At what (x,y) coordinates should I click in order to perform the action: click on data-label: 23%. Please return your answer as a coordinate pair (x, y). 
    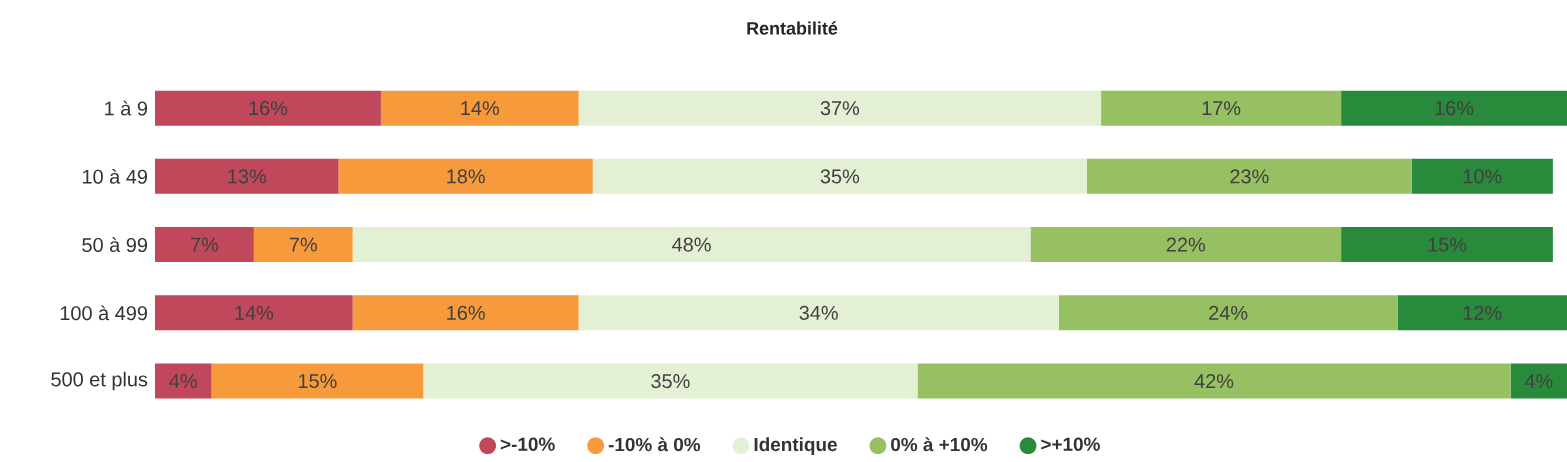
    Looking at the image, I should click on (1249, 176).